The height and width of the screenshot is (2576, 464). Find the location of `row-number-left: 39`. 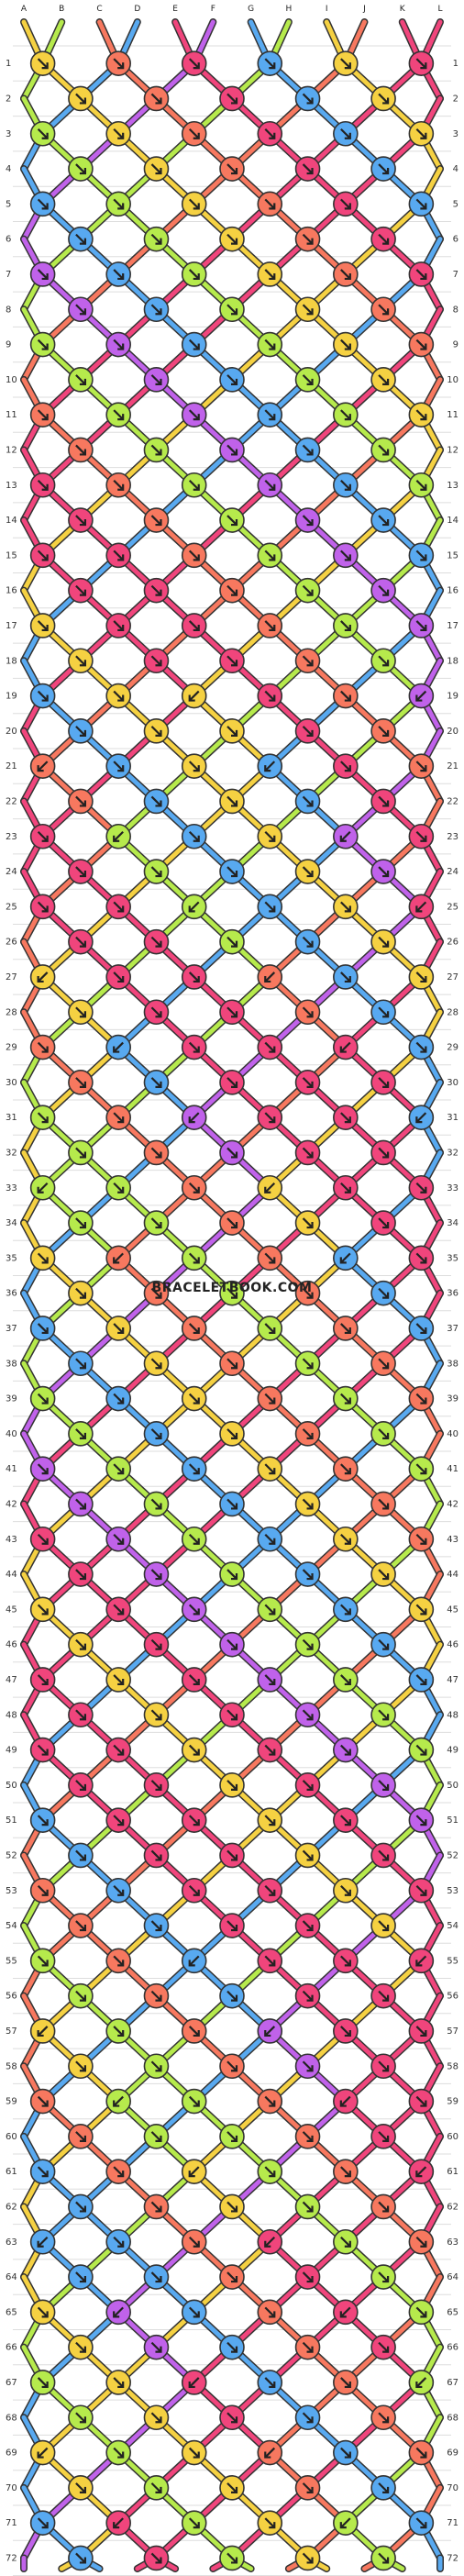

row-number-left: 39 is located at coordinates (11, 1399).